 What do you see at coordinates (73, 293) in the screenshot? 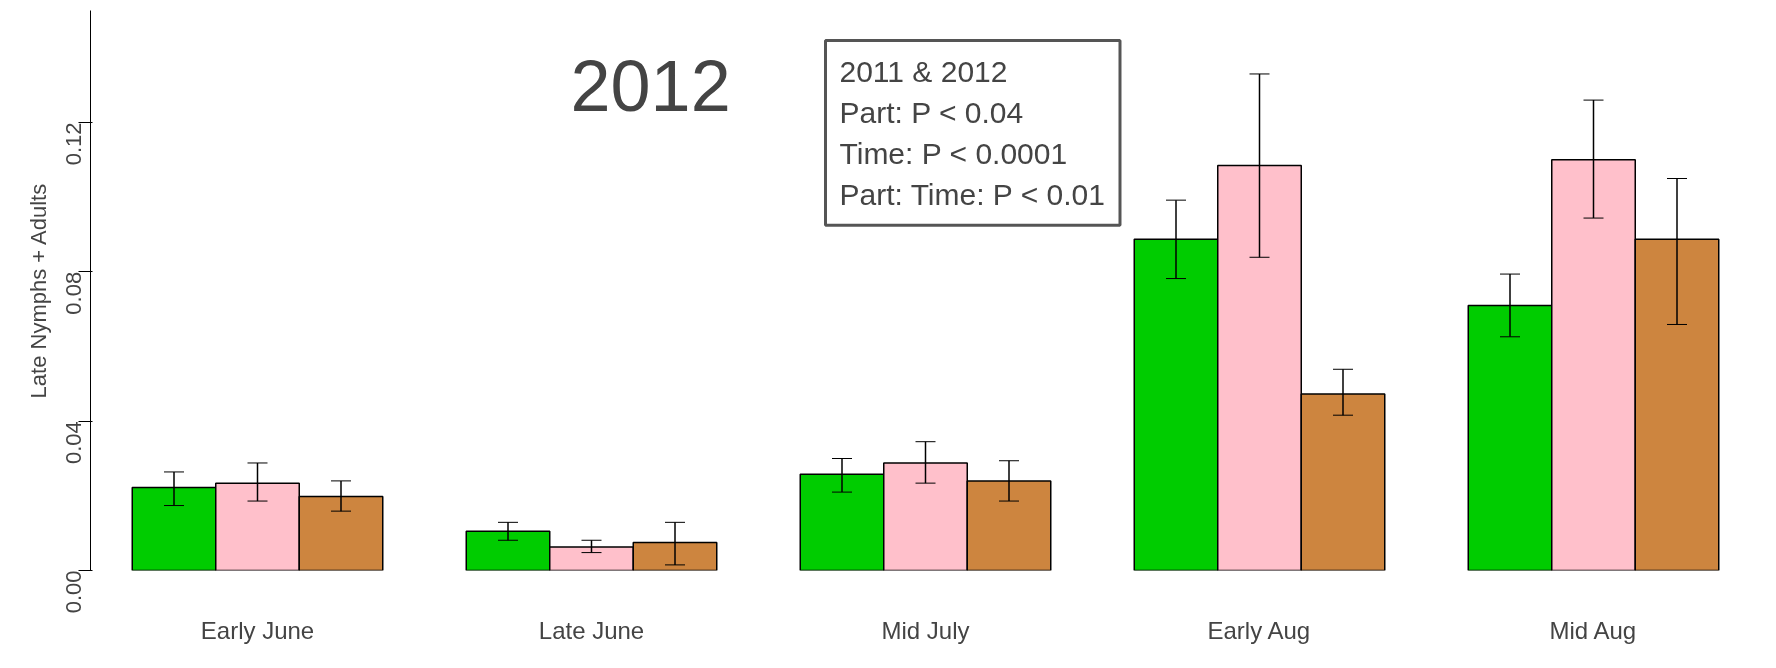
I see `y-tick-label: 0.08` at bounding box center [73, 293].